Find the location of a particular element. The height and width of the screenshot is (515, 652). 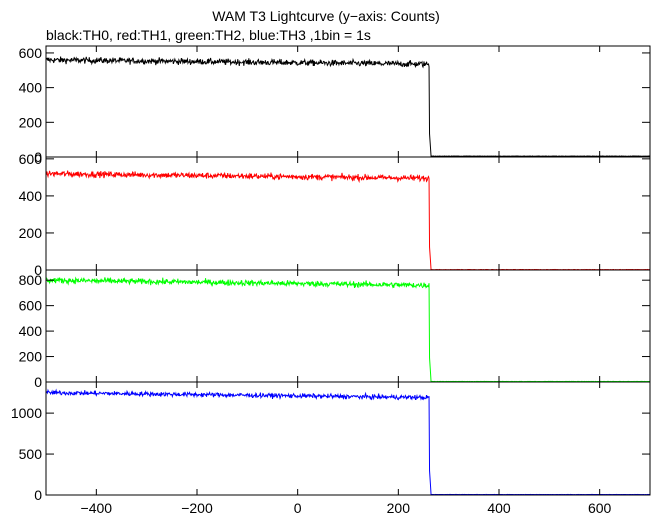

chart-title: WAM T3 Lightcurve (y−axis: Counts) is located at coordinates (326, 16).